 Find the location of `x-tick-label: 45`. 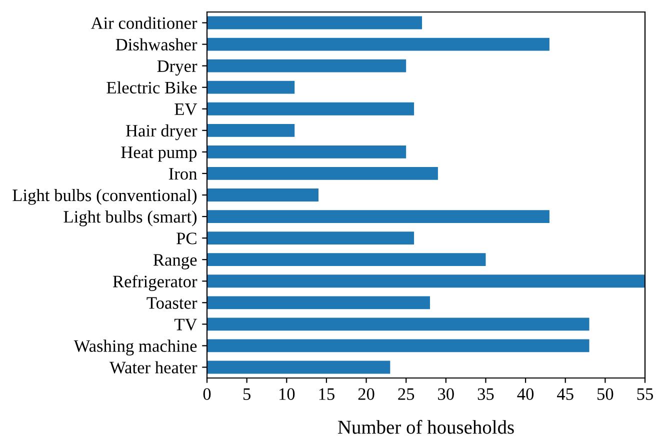

x-tick-label: 45 is located at coordinates (565, 394).